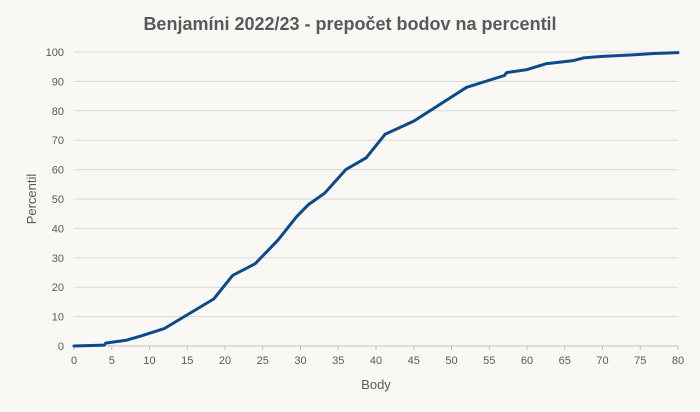 The height and width of the screenshot is (412, 700). Describe the element at coordinates (376, 384) in the screenshot. I see `x-axis-title: Body` at that location.